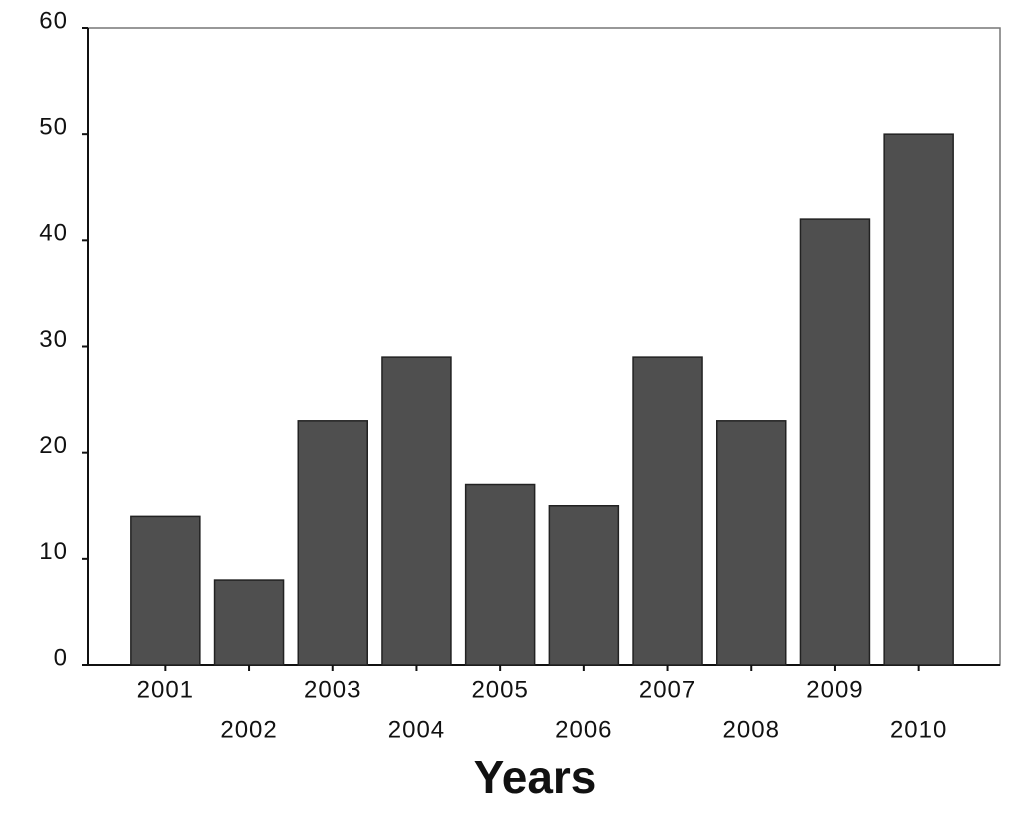  I want to click on y-tick-label: 0, so click(61, 657).